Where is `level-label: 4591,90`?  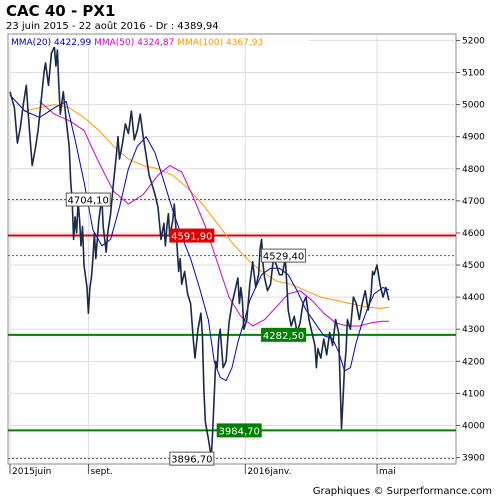
level-label: 4591,90 is located at coordinates (191, 237).